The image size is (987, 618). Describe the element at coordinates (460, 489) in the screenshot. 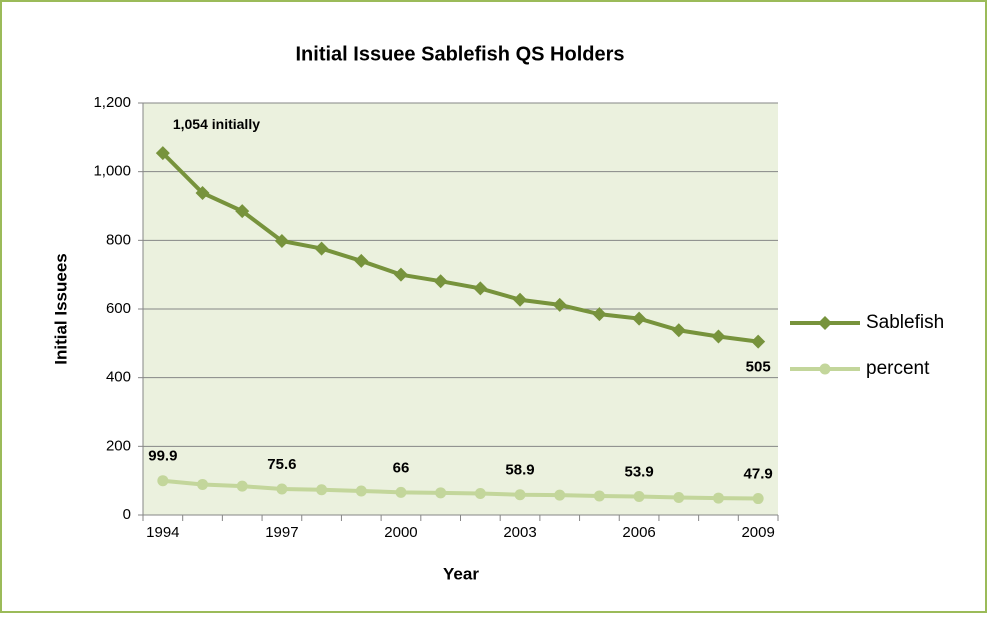

I see `series-line` at that location.